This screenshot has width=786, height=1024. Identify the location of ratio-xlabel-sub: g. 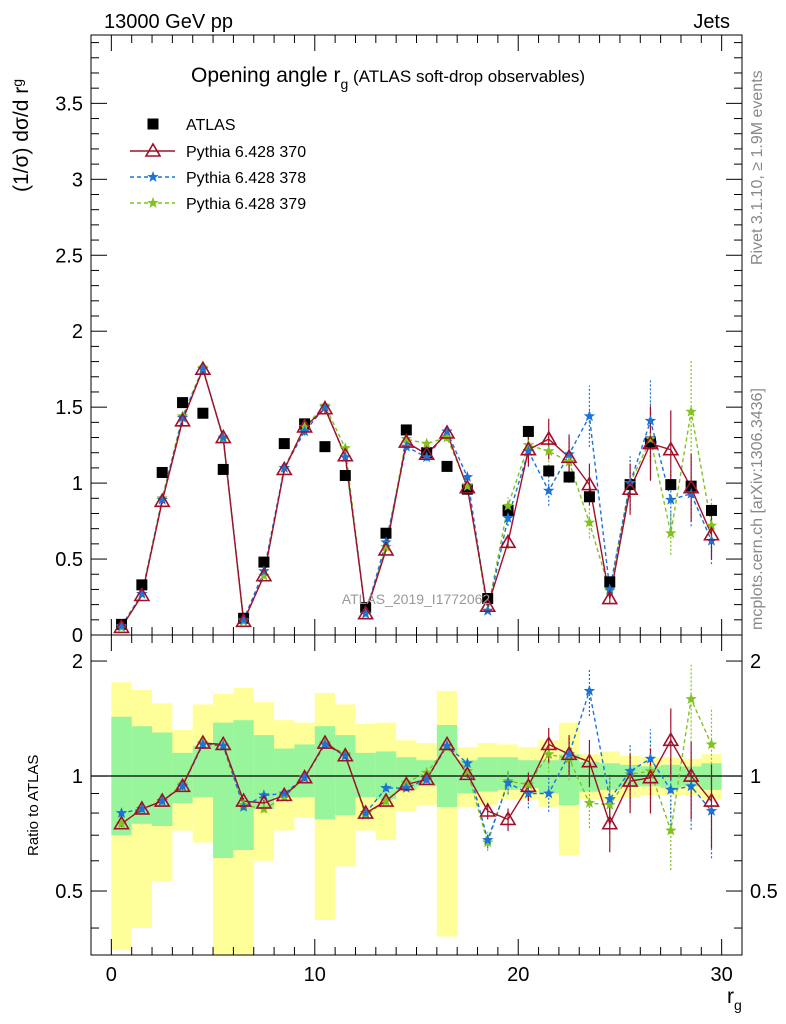
(738, 1005).